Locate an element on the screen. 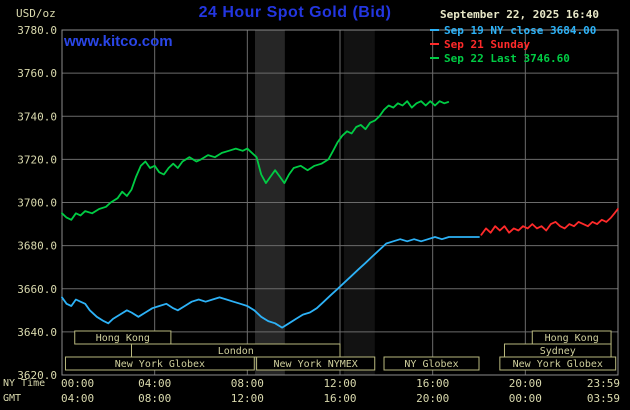  session-label: Sydney is located at coordinates (558, 351).